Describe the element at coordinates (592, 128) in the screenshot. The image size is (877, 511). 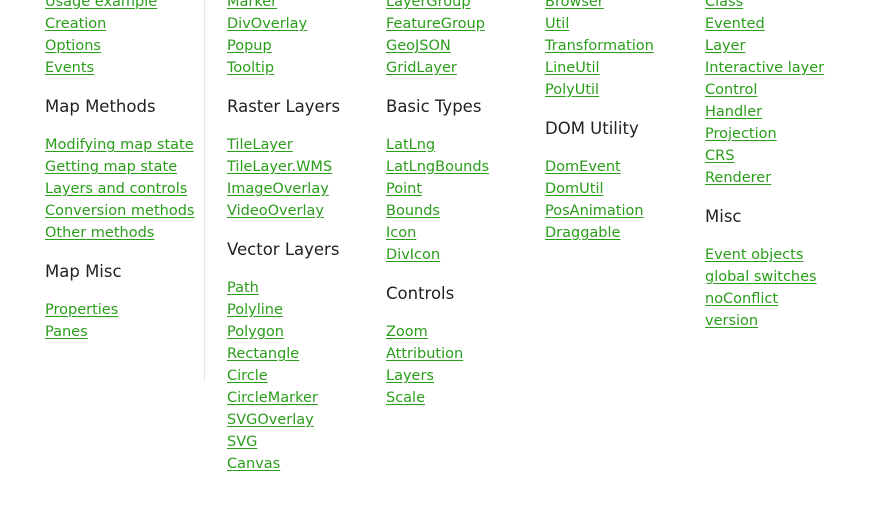
I see `section-heading-dom-utility: DOM Utility` at that location.